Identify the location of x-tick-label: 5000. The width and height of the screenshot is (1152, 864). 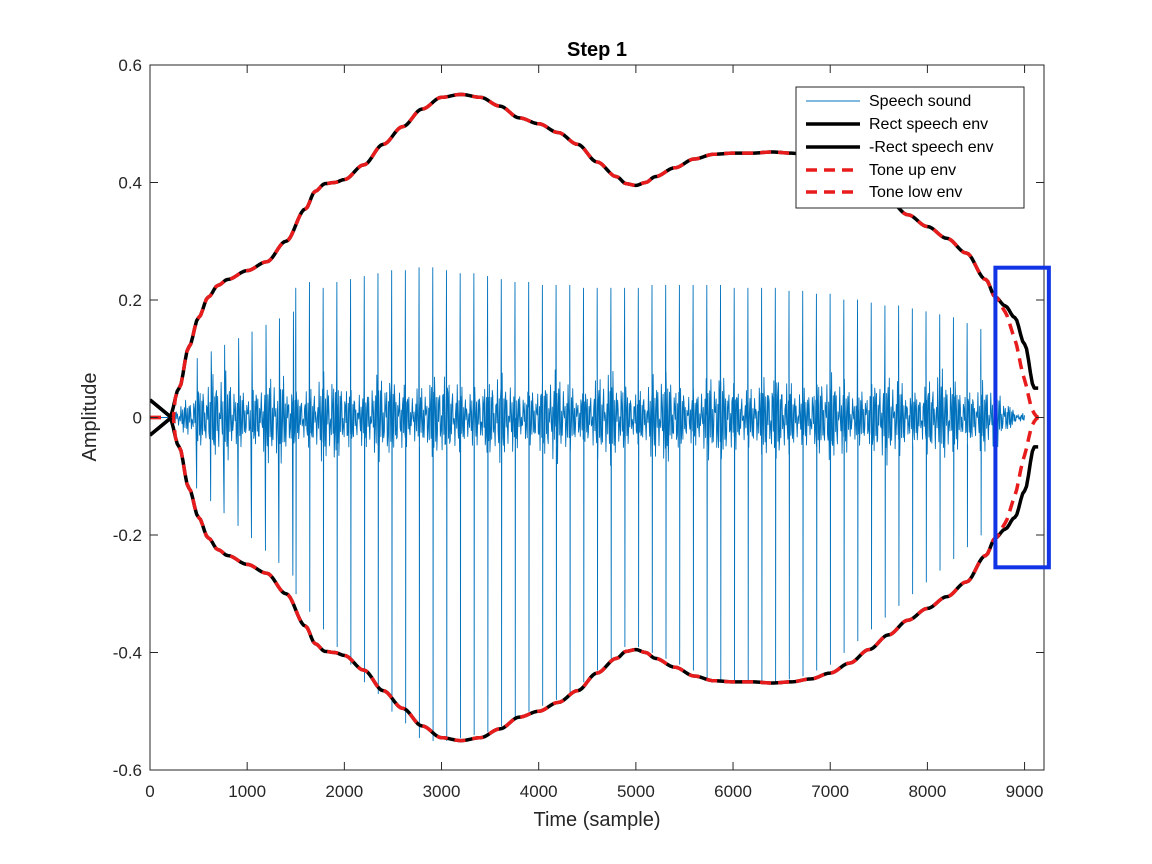
(636, 791).